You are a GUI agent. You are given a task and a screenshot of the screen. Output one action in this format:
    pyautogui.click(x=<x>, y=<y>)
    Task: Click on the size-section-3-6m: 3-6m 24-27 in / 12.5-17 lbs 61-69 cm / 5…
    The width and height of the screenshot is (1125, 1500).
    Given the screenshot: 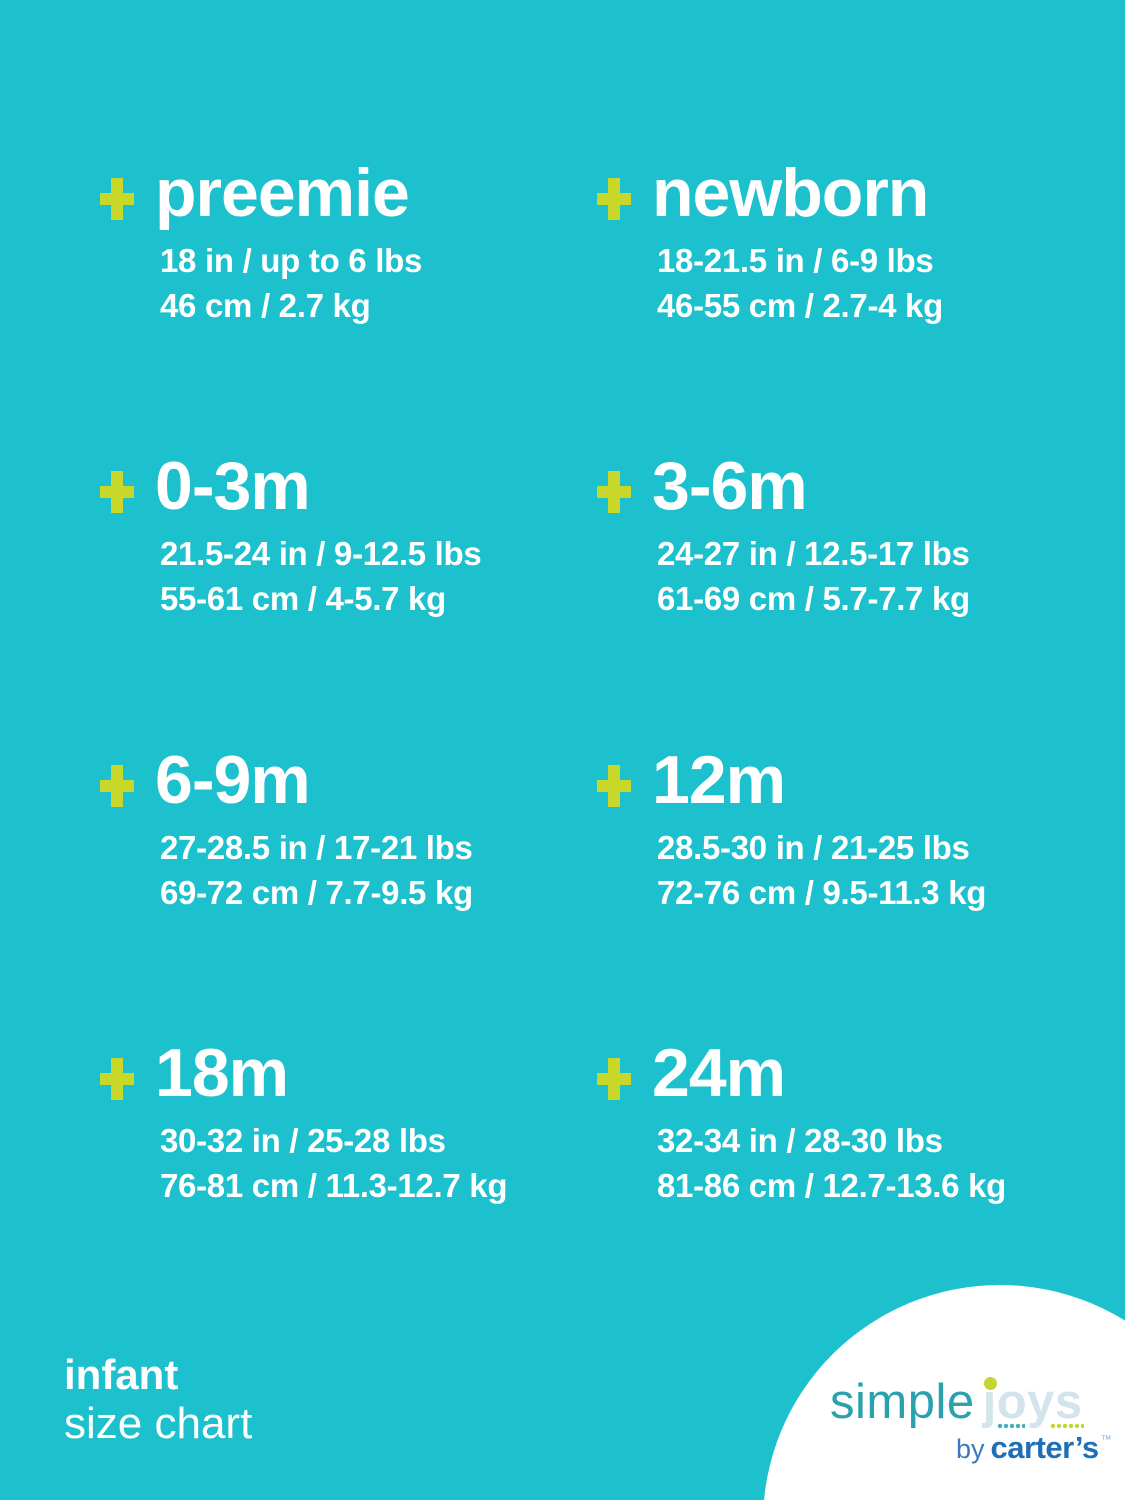 What is the action you would take?
    pyautogui.click(x=832, y=536)
    